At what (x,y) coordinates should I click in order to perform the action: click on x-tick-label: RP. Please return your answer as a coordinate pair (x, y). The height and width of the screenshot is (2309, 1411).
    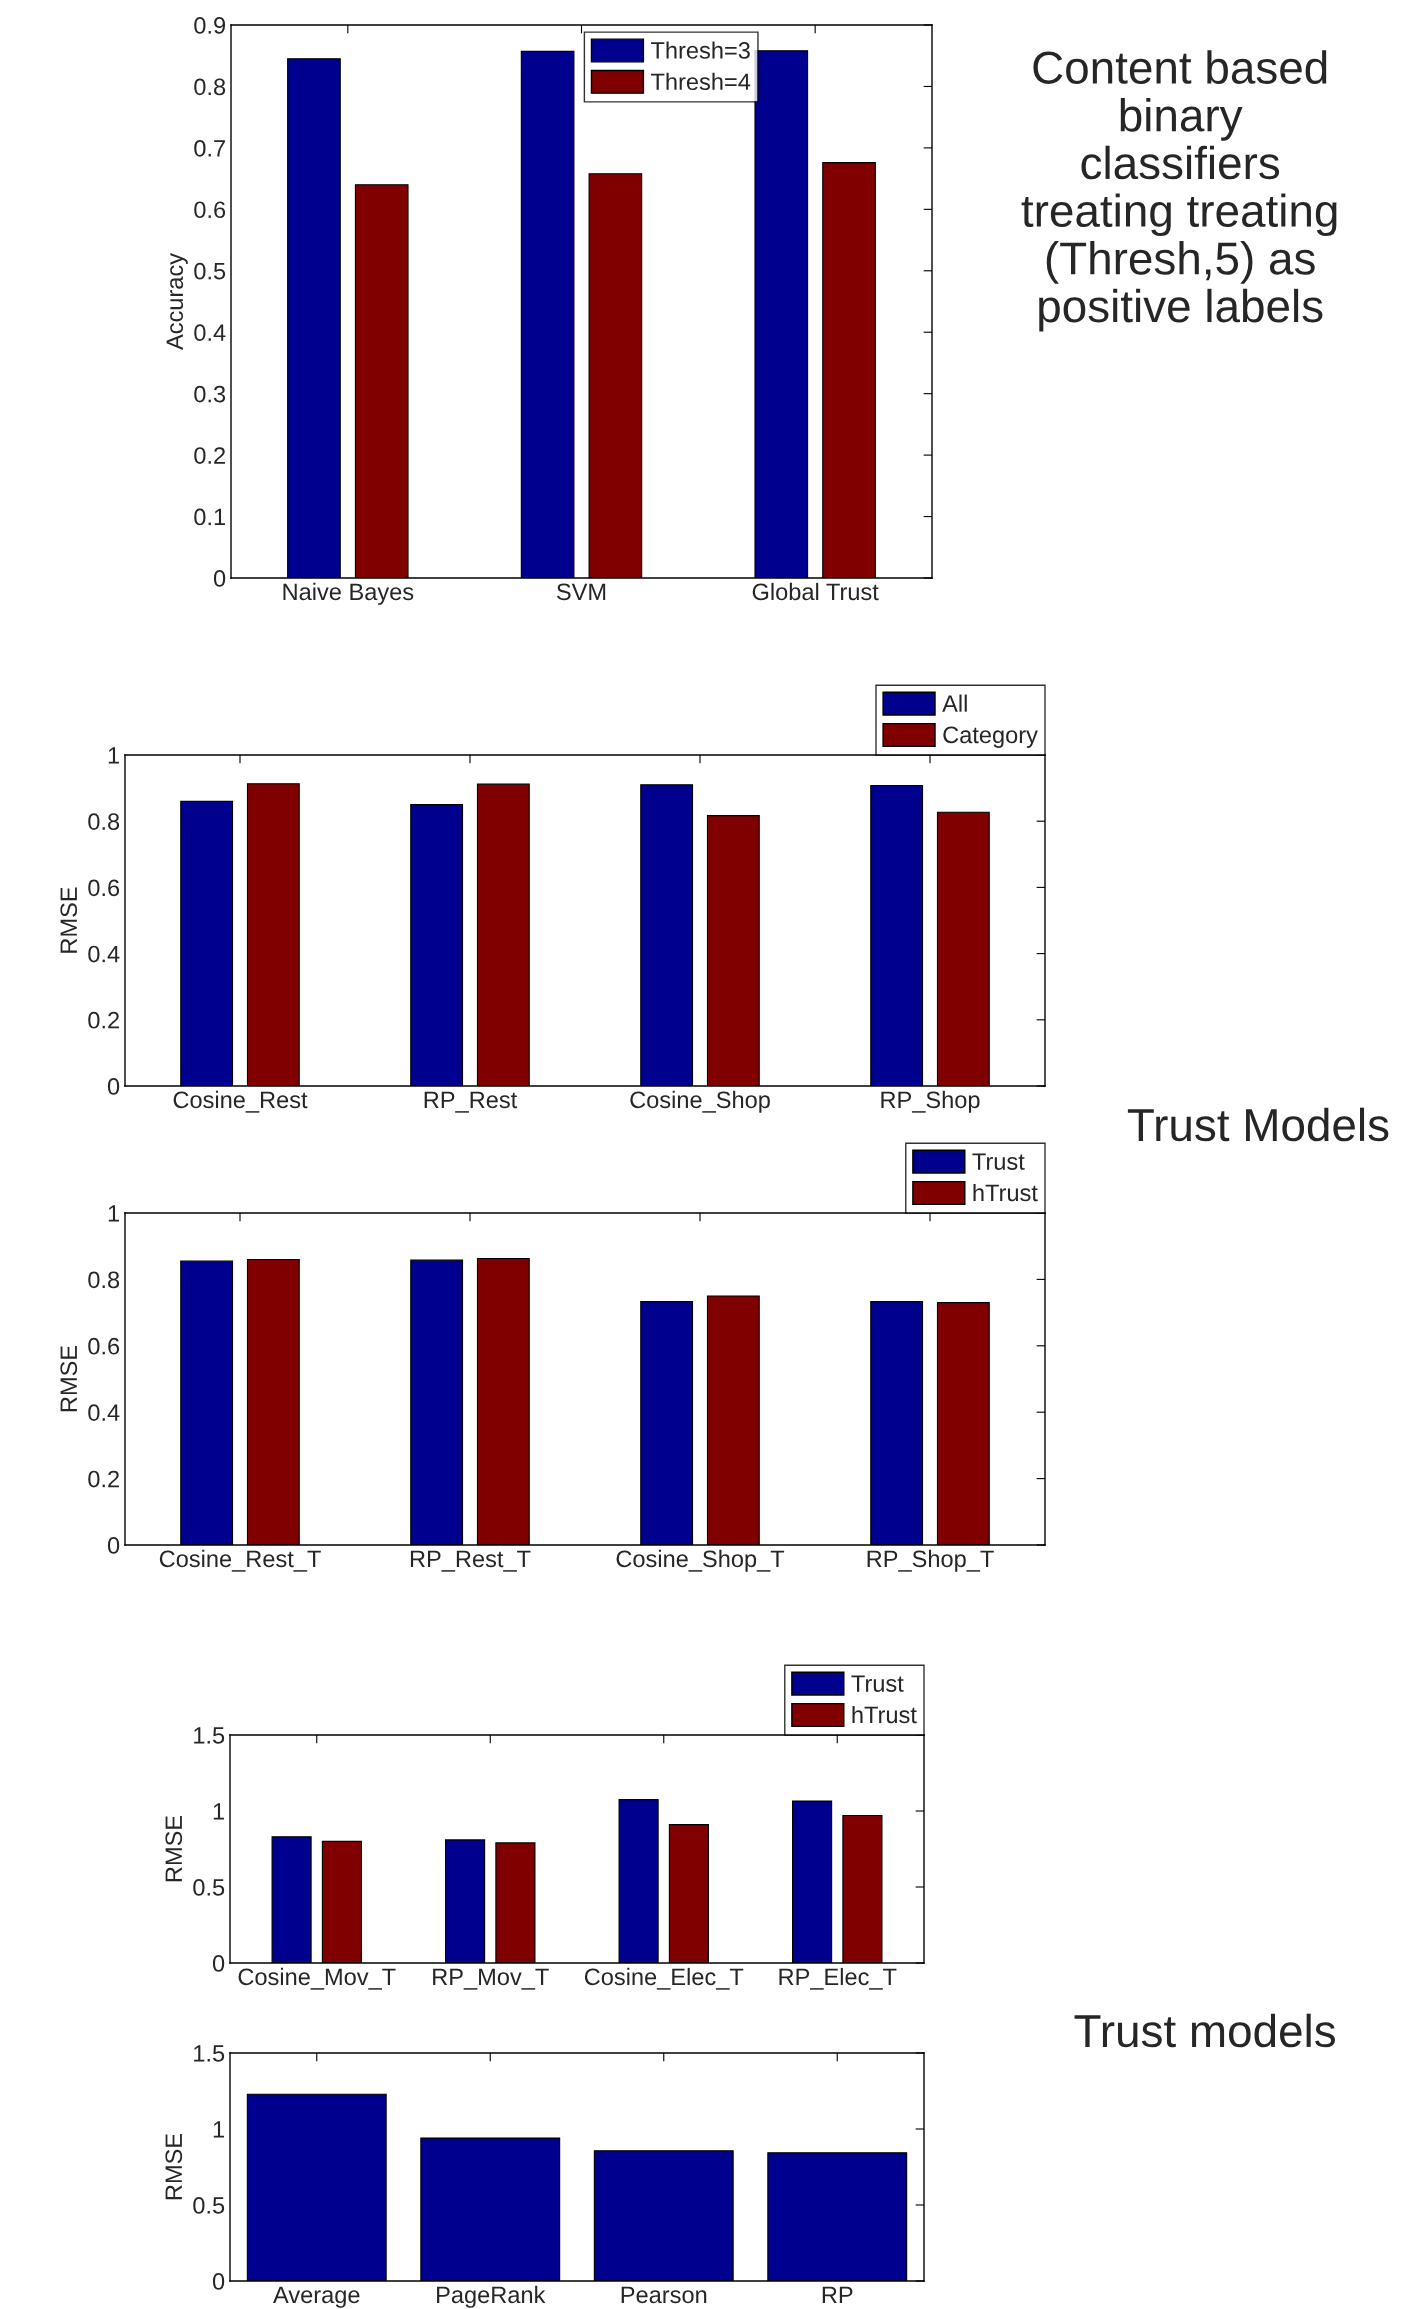
    Looking at the image, I should click on (837, 2294).